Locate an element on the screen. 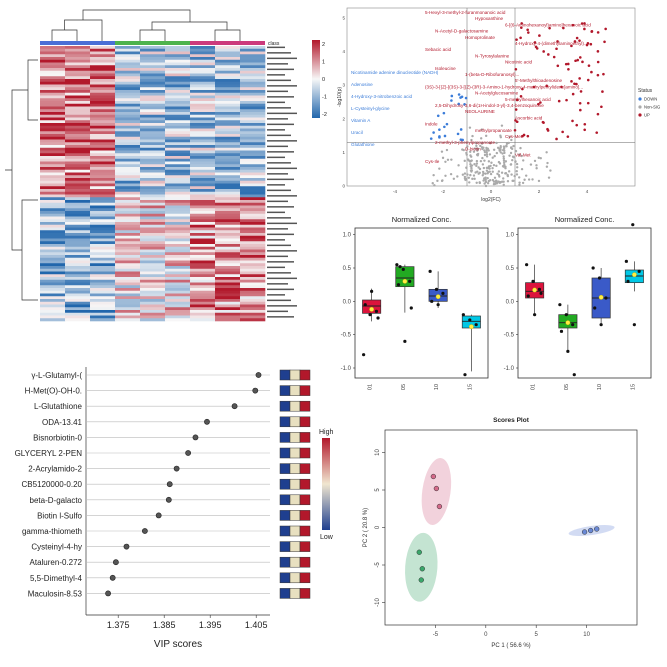  colorbar-tick: 0 is located at coordinates (323, 80).